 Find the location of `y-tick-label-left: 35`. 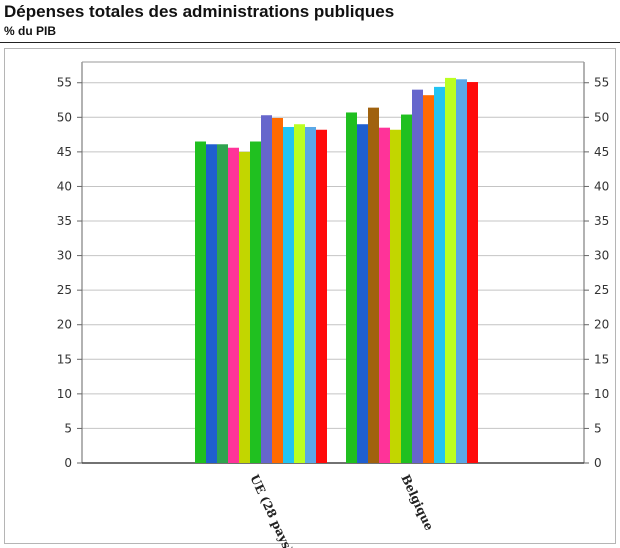

y-tick-label-left: 35 is located at coordinates (64, 221).